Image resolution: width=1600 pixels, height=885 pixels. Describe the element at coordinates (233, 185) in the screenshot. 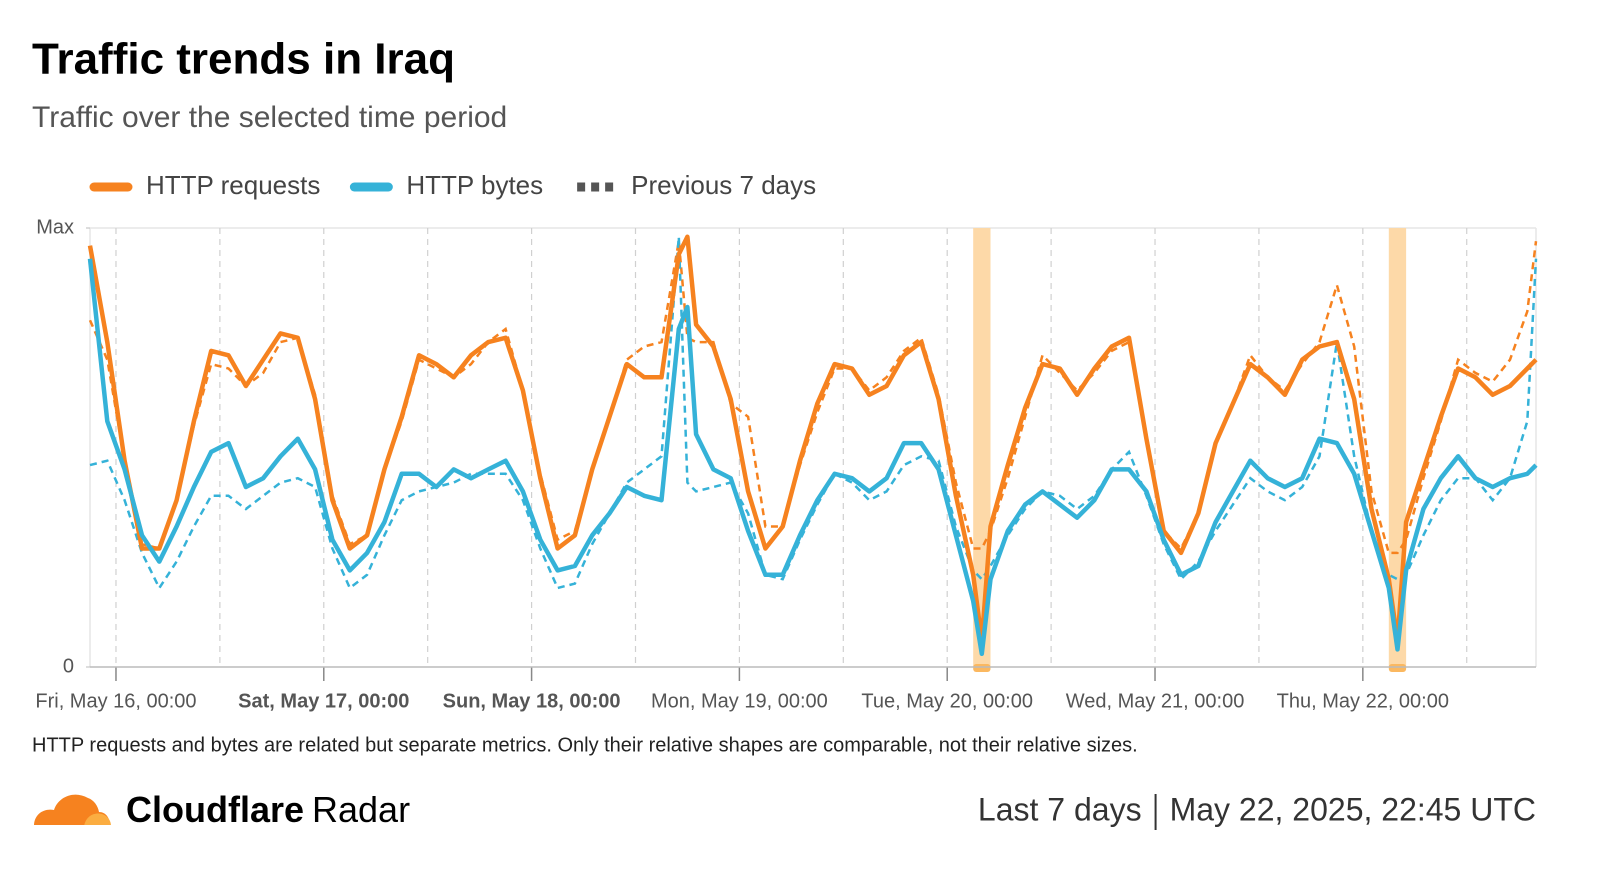

I see `legend-label: HTTP requests` at that location.